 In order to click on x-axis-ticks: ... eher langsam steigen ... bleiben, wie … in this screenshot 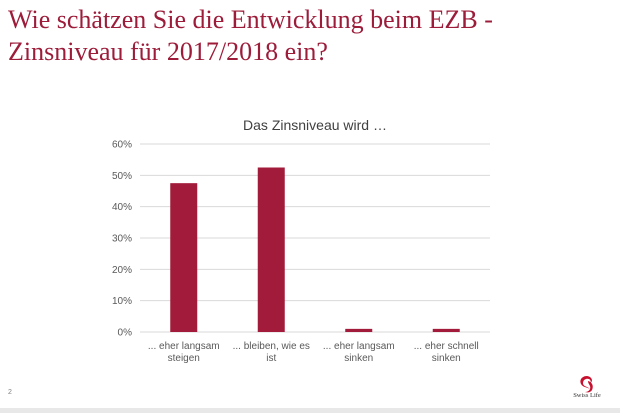, I will do `click(313, 352)`.